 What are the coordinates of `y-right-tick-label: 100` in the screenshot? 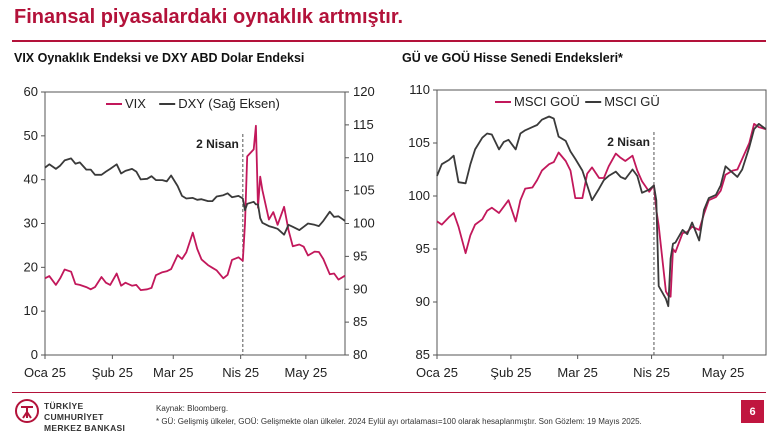 It's located at (364, 223).